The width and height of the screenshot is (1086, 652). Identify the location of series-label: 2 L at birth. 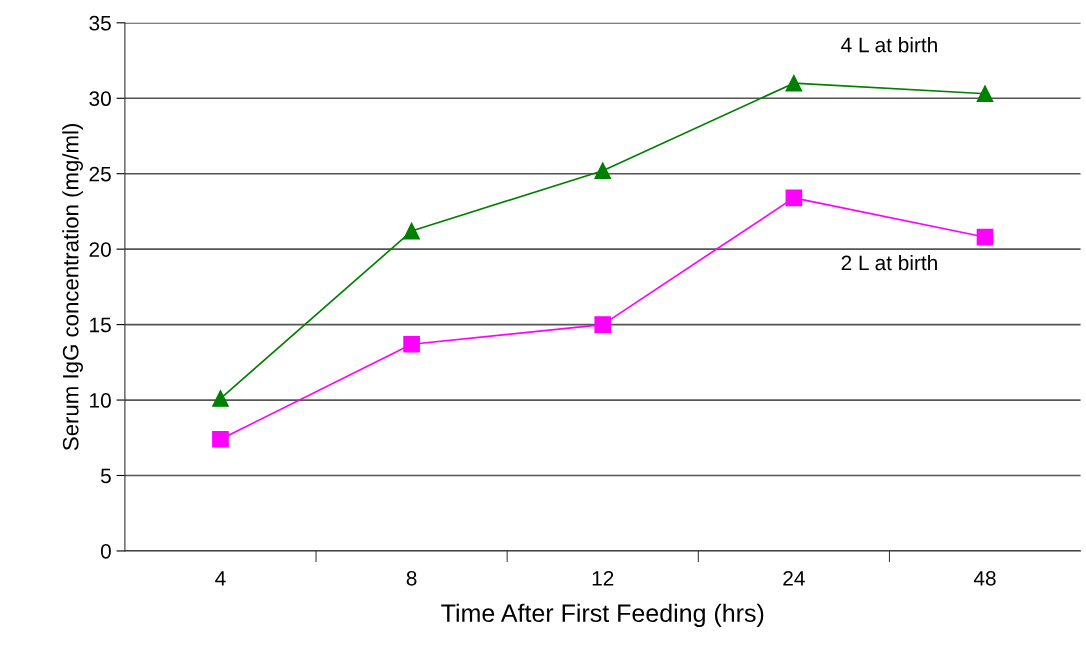
(889, 262).